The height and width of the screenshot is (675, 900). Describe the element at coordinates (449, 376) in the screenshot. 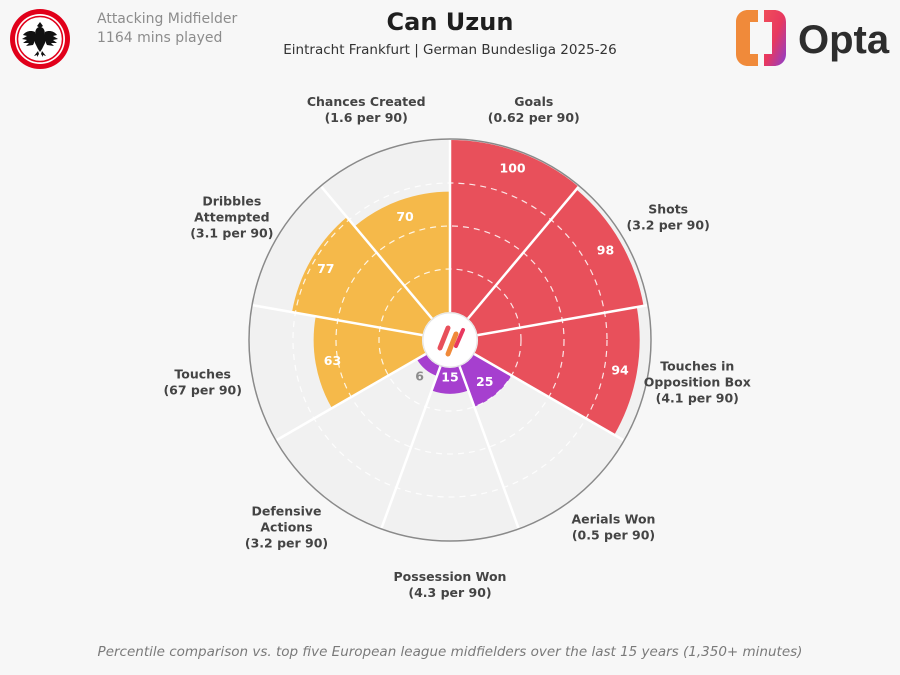

I see `value-label: 15` at that location.